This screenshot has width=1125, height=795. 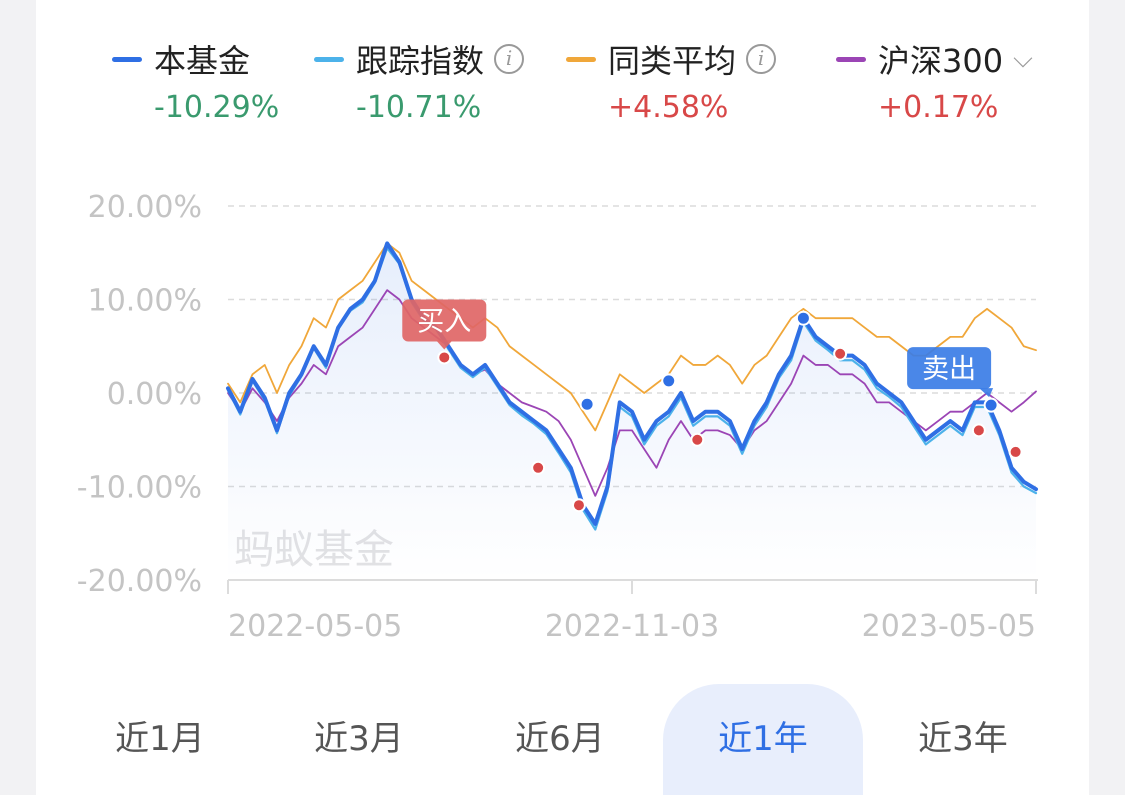 I want to click on x-tick-label: 2023-05-05, so click(x=949, y=626).